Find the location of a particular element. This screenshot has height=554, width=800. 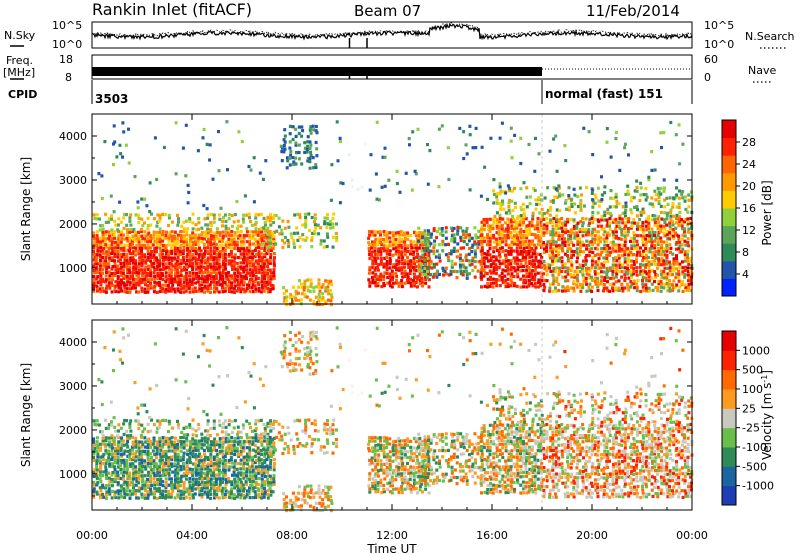

noise-right-tick-top: 10^5 is located at coordinates (719, 25).